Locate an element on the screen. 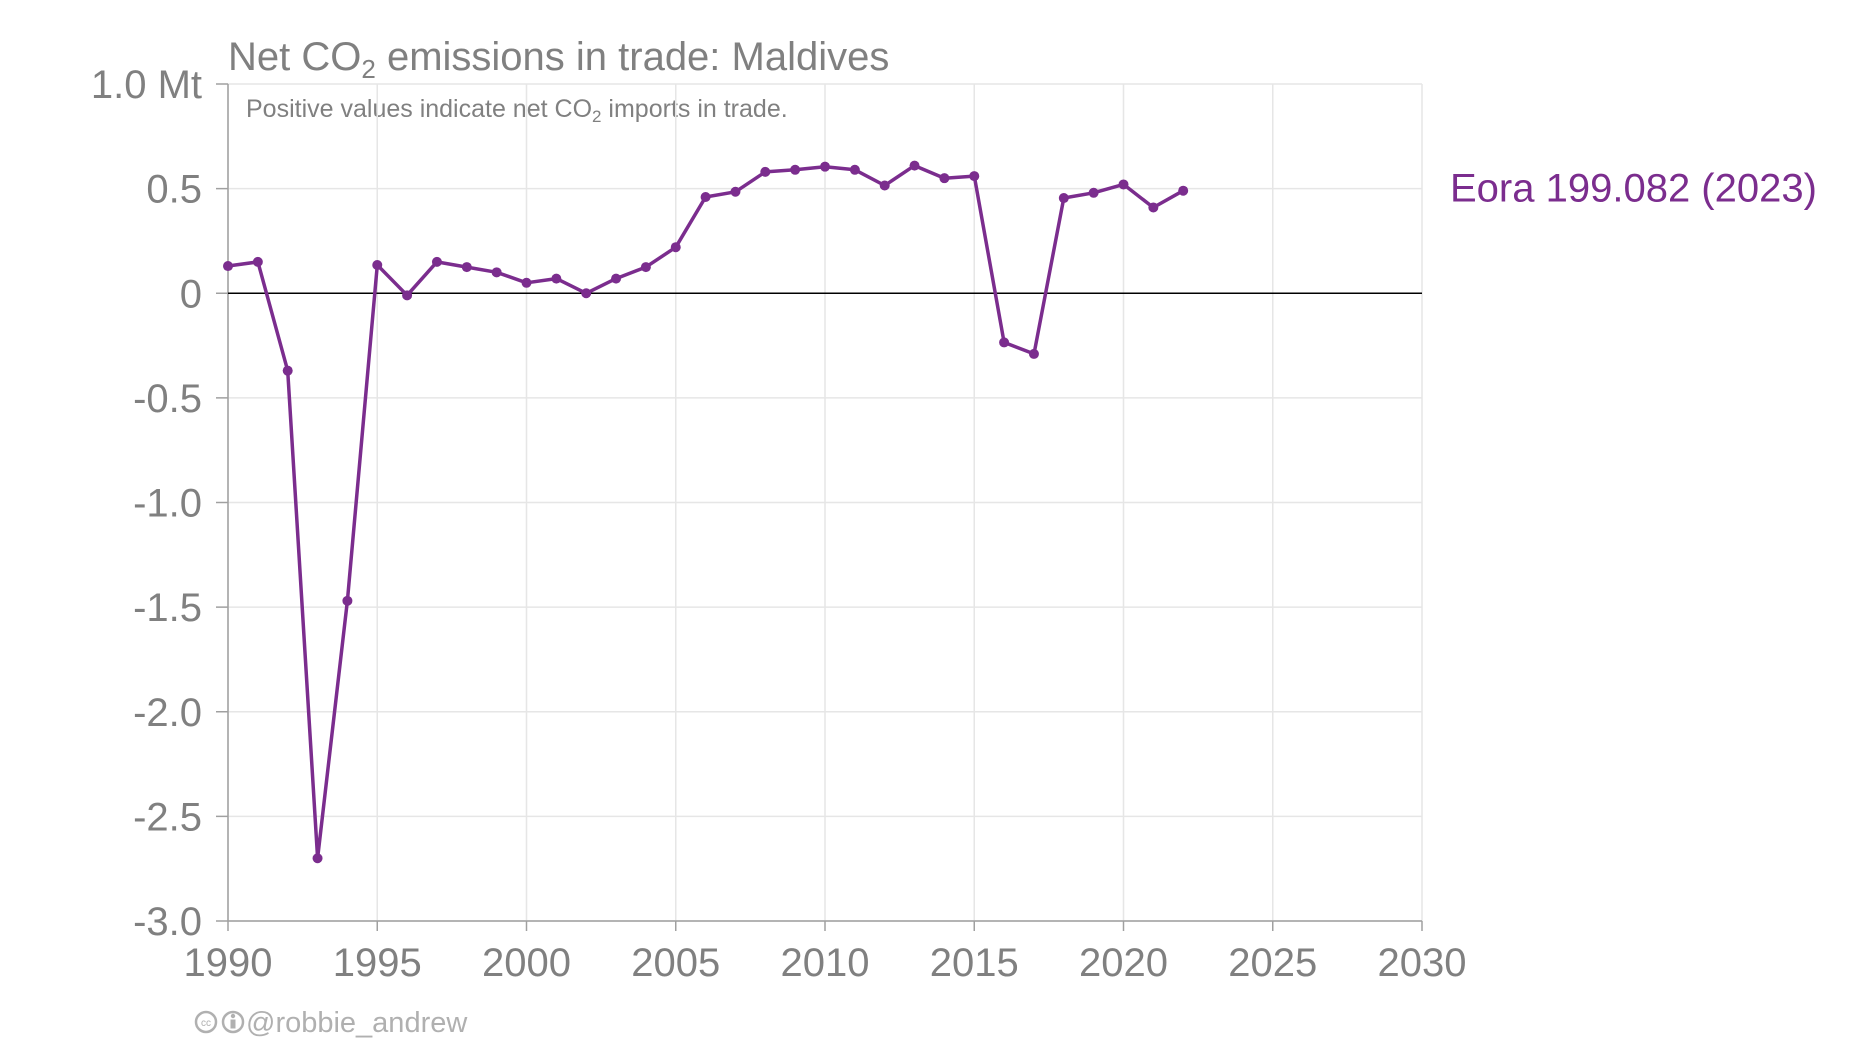 Image resolution: width=1852 pixels, height=1042 pixels. y-tick-label: -2.5 is located at coordinates (167, 817).